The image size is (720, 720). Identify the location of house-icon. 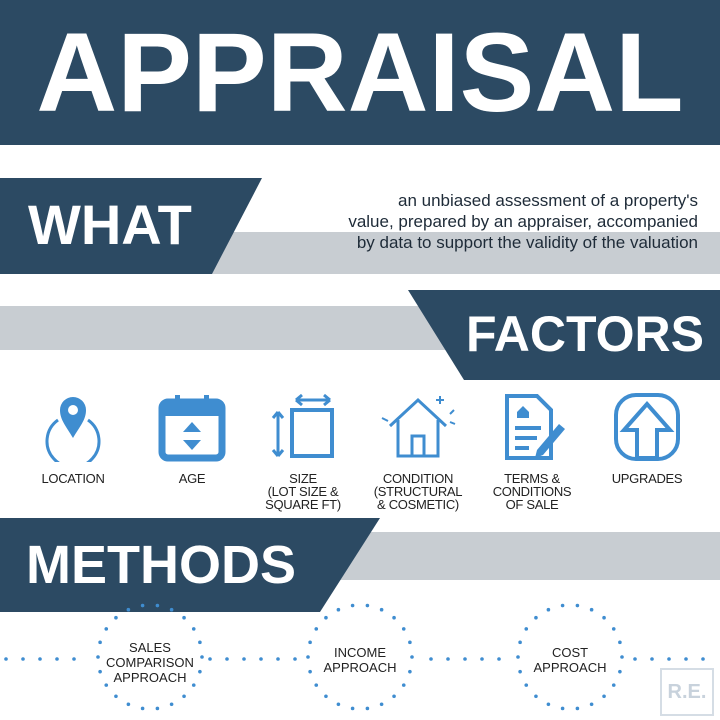
(418, 427).